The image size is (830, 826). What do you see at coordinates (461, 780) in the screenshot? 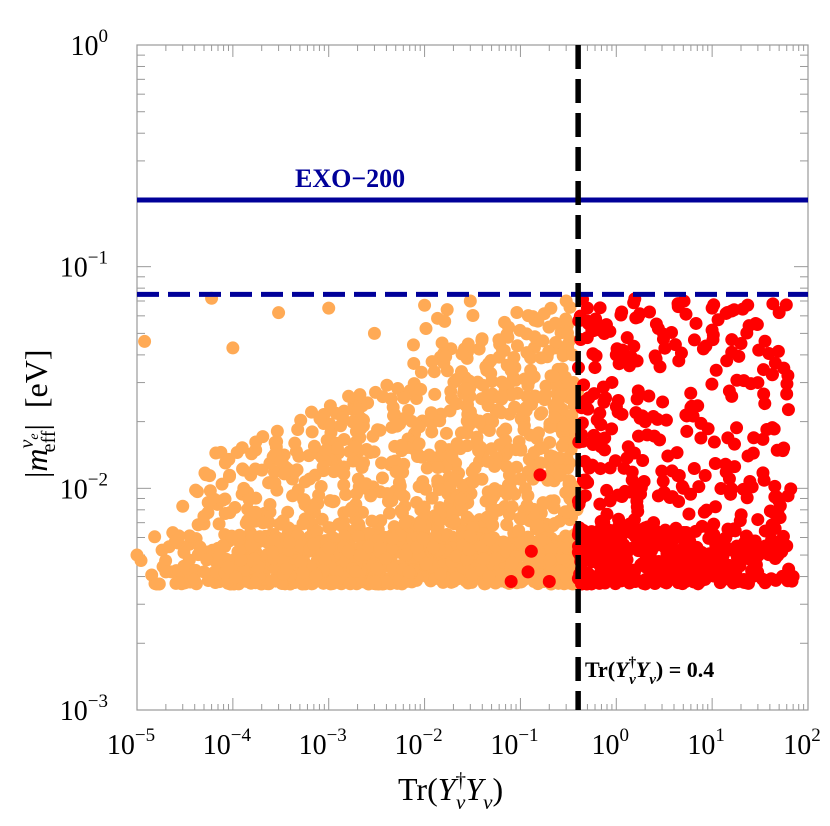
I see `x-axis-label-dagger: †` at bounding box center [461, 780].